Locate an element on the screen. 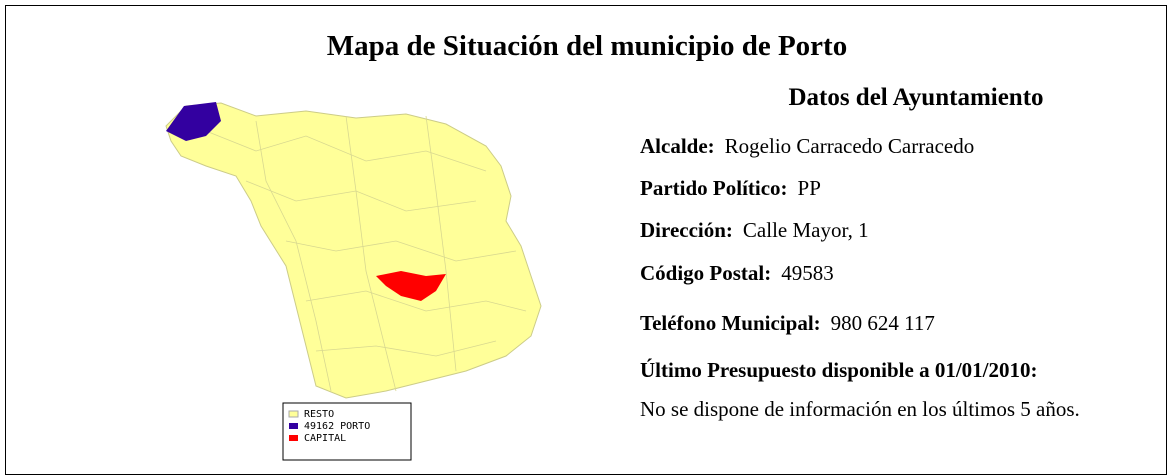 The width and height of the screenshot is (1173, 475). field-label: Código Postal: is located at coordinates (706, 273).